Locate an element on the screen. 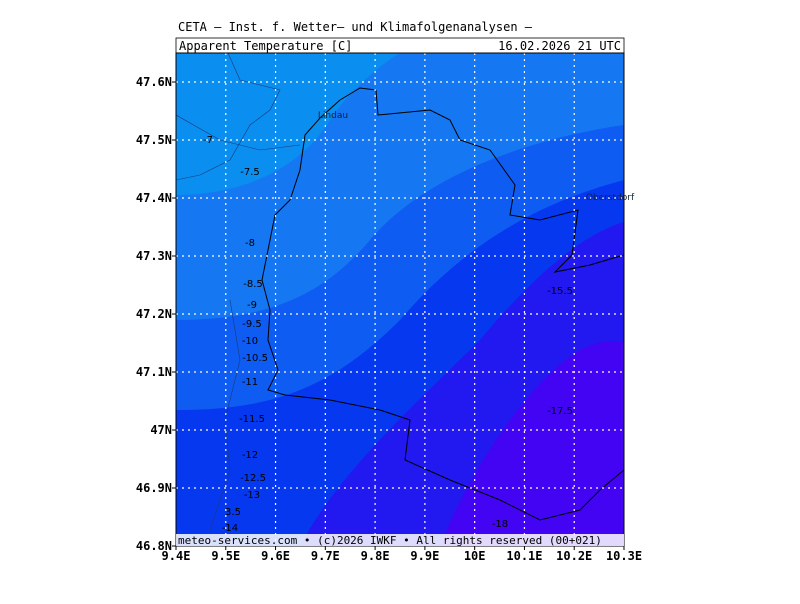 This screenshot has width=800, height=604. contour-label: -7.5 is located at coordinates (250, 172).